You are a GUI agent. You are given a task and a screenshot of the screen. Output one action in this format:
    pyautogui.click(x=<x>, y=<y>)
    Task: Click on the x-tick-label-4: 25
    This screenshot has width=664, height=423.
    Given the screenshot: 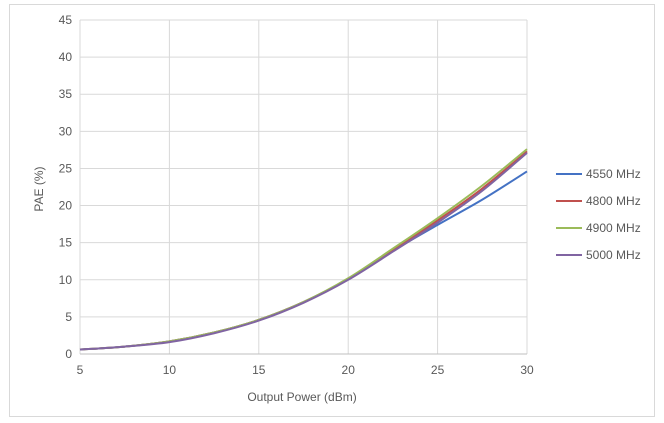 What is the action you would take?
    pyautogui.click(x=438, y=370)
    